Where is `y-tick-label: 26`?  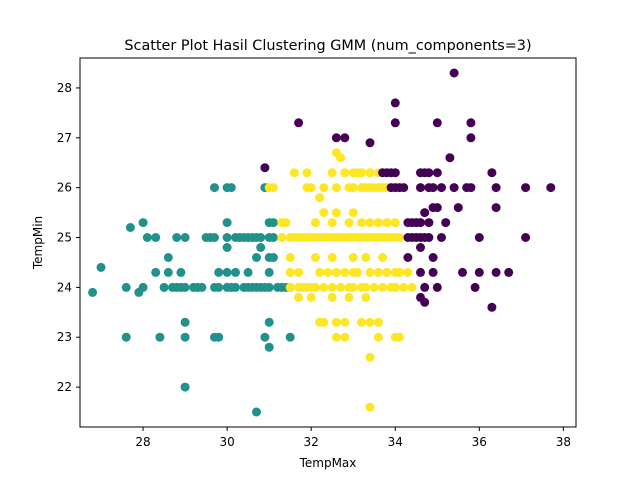 y-tick-label: 26 is located at coordinates (64, 188).